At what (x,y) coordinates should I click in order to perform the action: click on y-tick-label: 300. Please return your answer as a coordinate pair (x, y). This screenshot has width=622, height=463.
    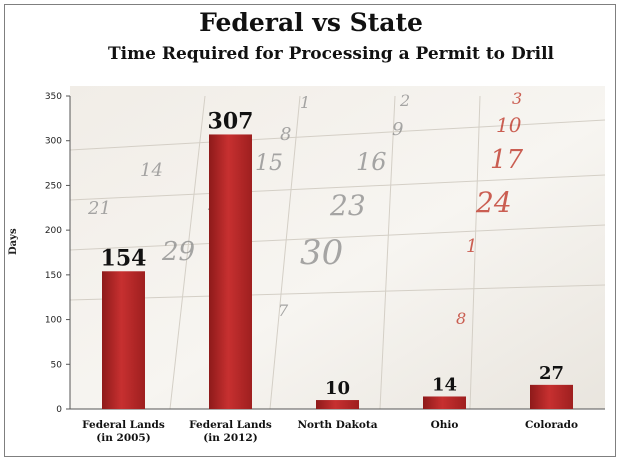
    Looking at the image, I should click on (53, 142).